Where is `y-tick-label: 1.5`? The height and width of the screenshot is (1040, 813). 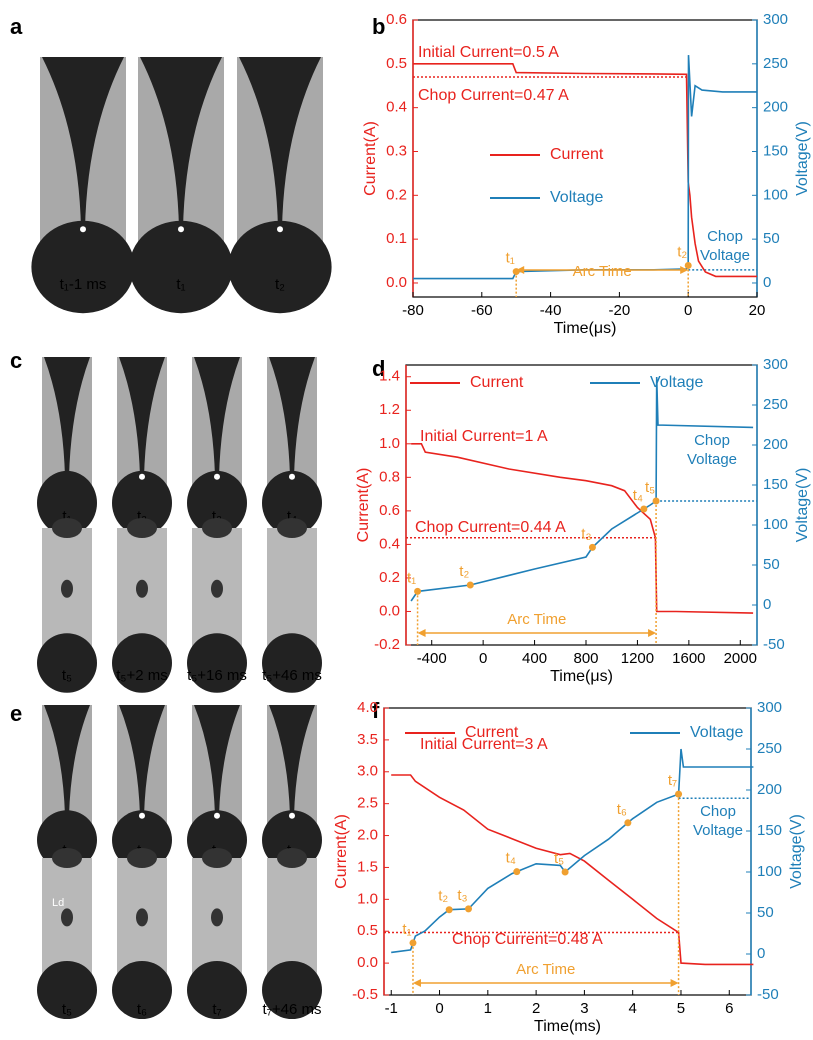 y-tick-label: 1.5 is located at coordinates (367, 866).